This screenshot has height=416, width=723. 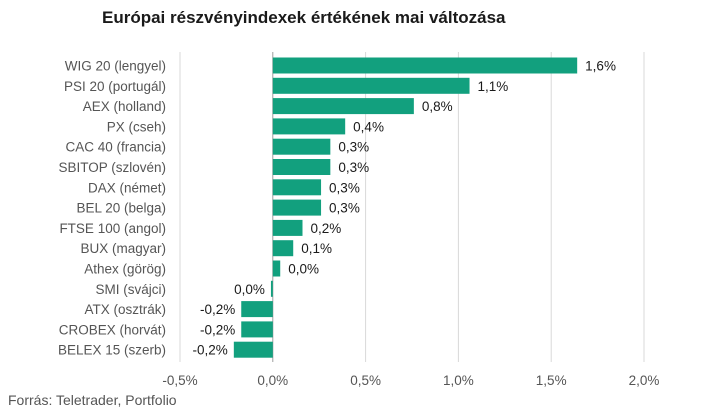 I want to click on x-tick-label: -0,5%, so click(x=179, y=380).